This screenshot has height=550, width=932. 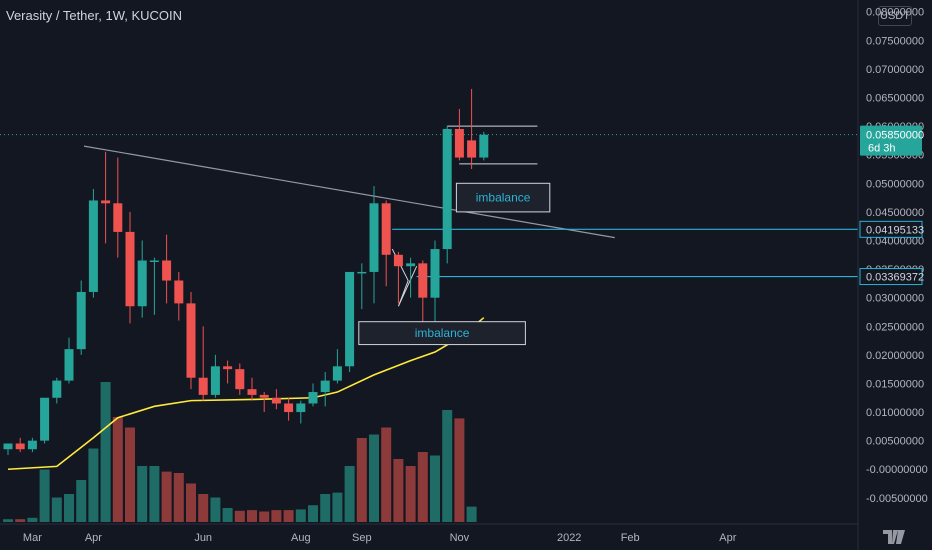 What do you see at coordinates (895, 384) in the screenshot?
I see `price-tick-label: 0.01500000` at bounding box center [895, 384].